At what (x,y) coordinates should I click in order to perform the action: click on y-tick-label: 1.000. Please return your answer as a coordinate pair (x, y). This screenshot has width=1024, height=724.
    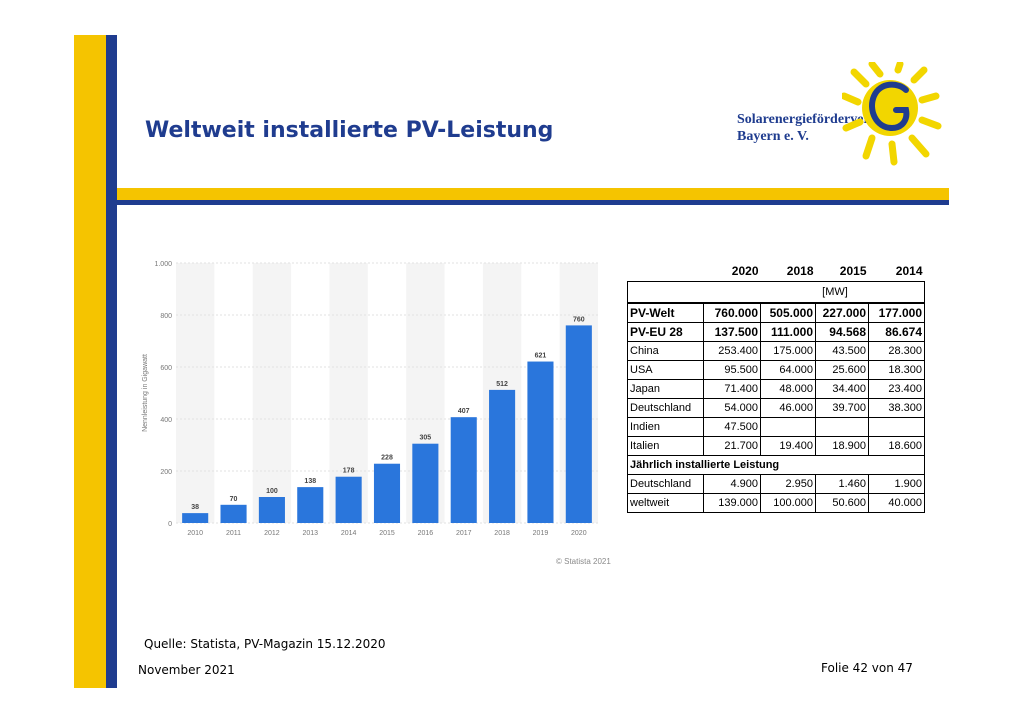
    Looking at the image, I should click on (163, 264).